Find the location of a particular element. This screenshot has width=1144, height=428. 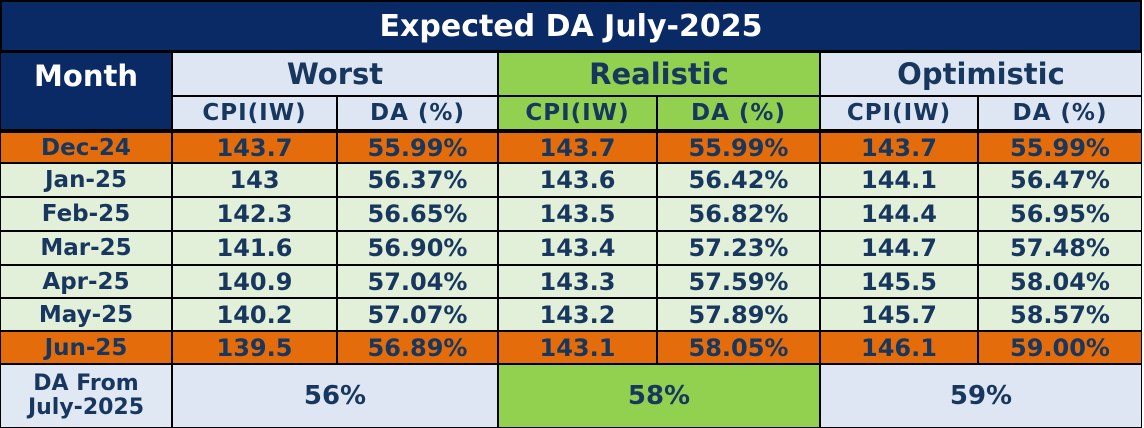

cpi-value: 144.4 is located at coordinates (899, 214).